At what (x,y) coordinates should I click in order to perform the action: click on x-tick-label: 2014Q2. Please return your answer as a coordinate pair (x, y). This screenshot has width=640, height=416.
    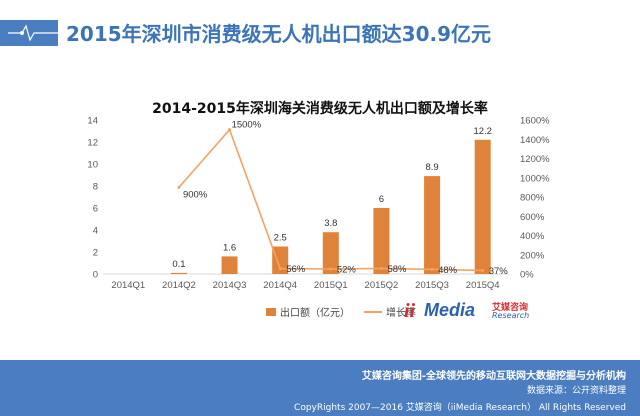
    Looking at the image, I should click on (179, 285).